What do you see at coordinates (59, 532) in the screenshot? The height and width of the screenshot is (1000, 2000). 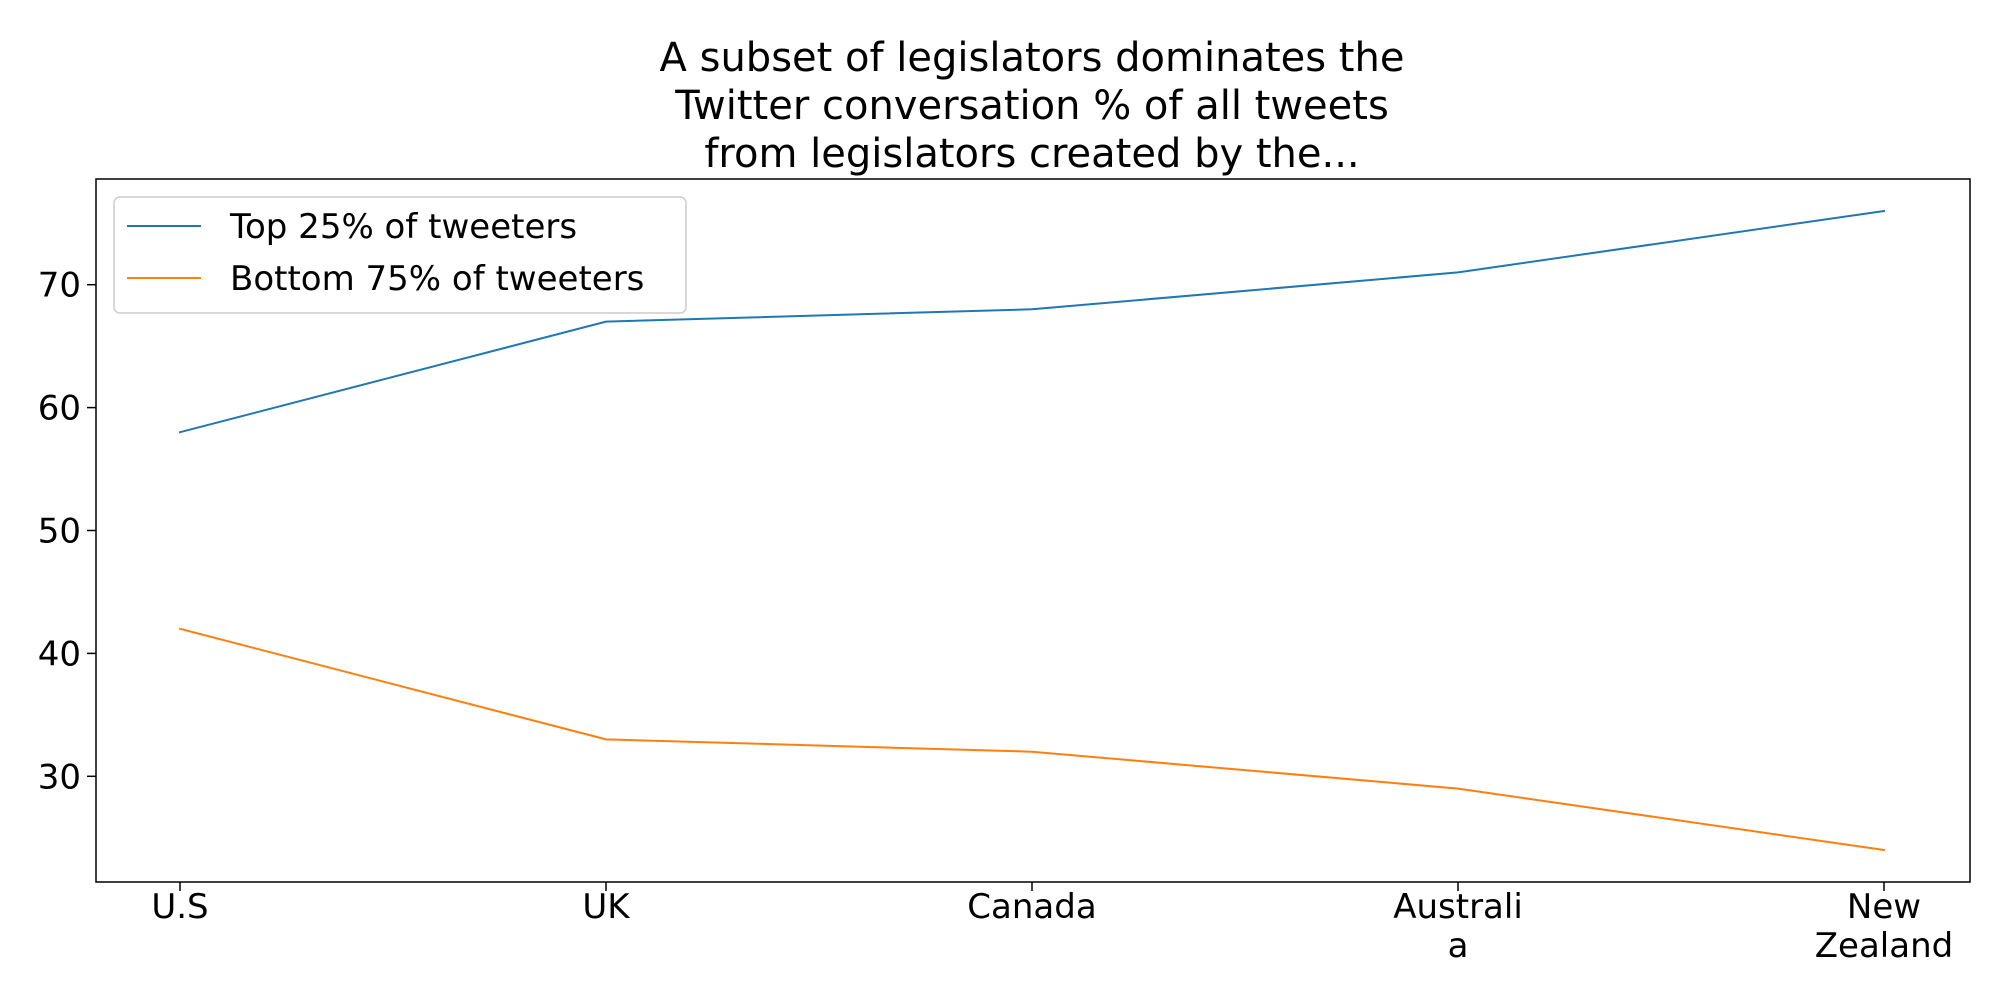 I see `y-tick-label: 50` at bounding box center [59, 532].